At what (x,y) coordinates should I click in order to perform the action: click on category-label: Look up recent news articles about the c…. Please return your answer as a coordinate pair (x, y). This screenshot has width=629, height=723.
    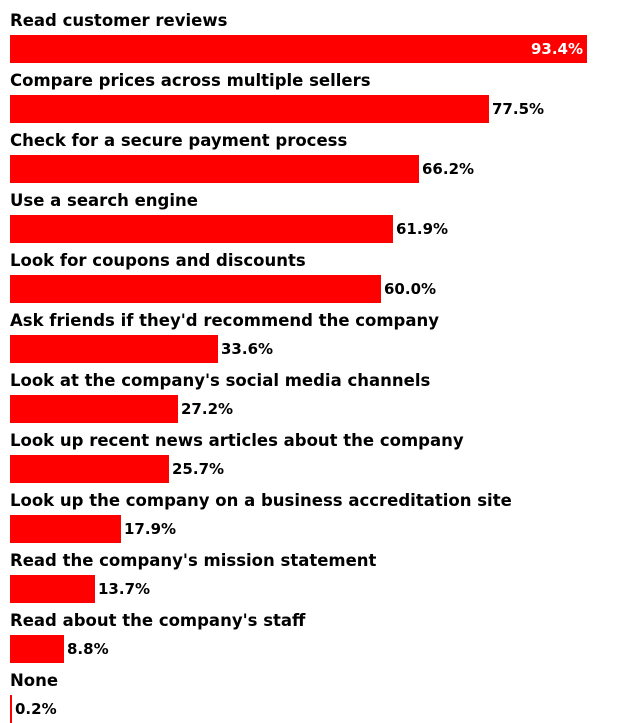
    Looking at the image, I should click on (237, 440).